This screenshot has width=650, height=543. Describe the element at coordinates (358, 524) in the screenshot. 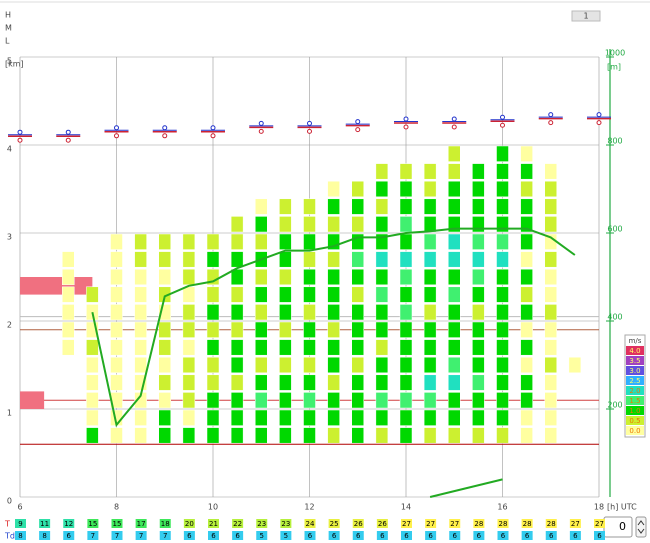

I see `obs-value: 26` at that location.